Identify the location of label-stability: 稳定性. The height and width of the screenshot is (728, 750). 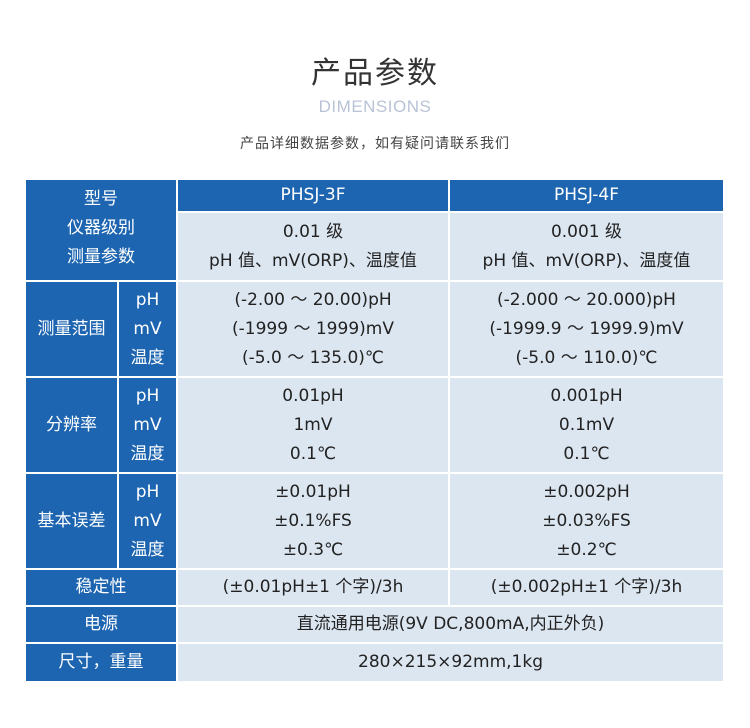
(101, 587).